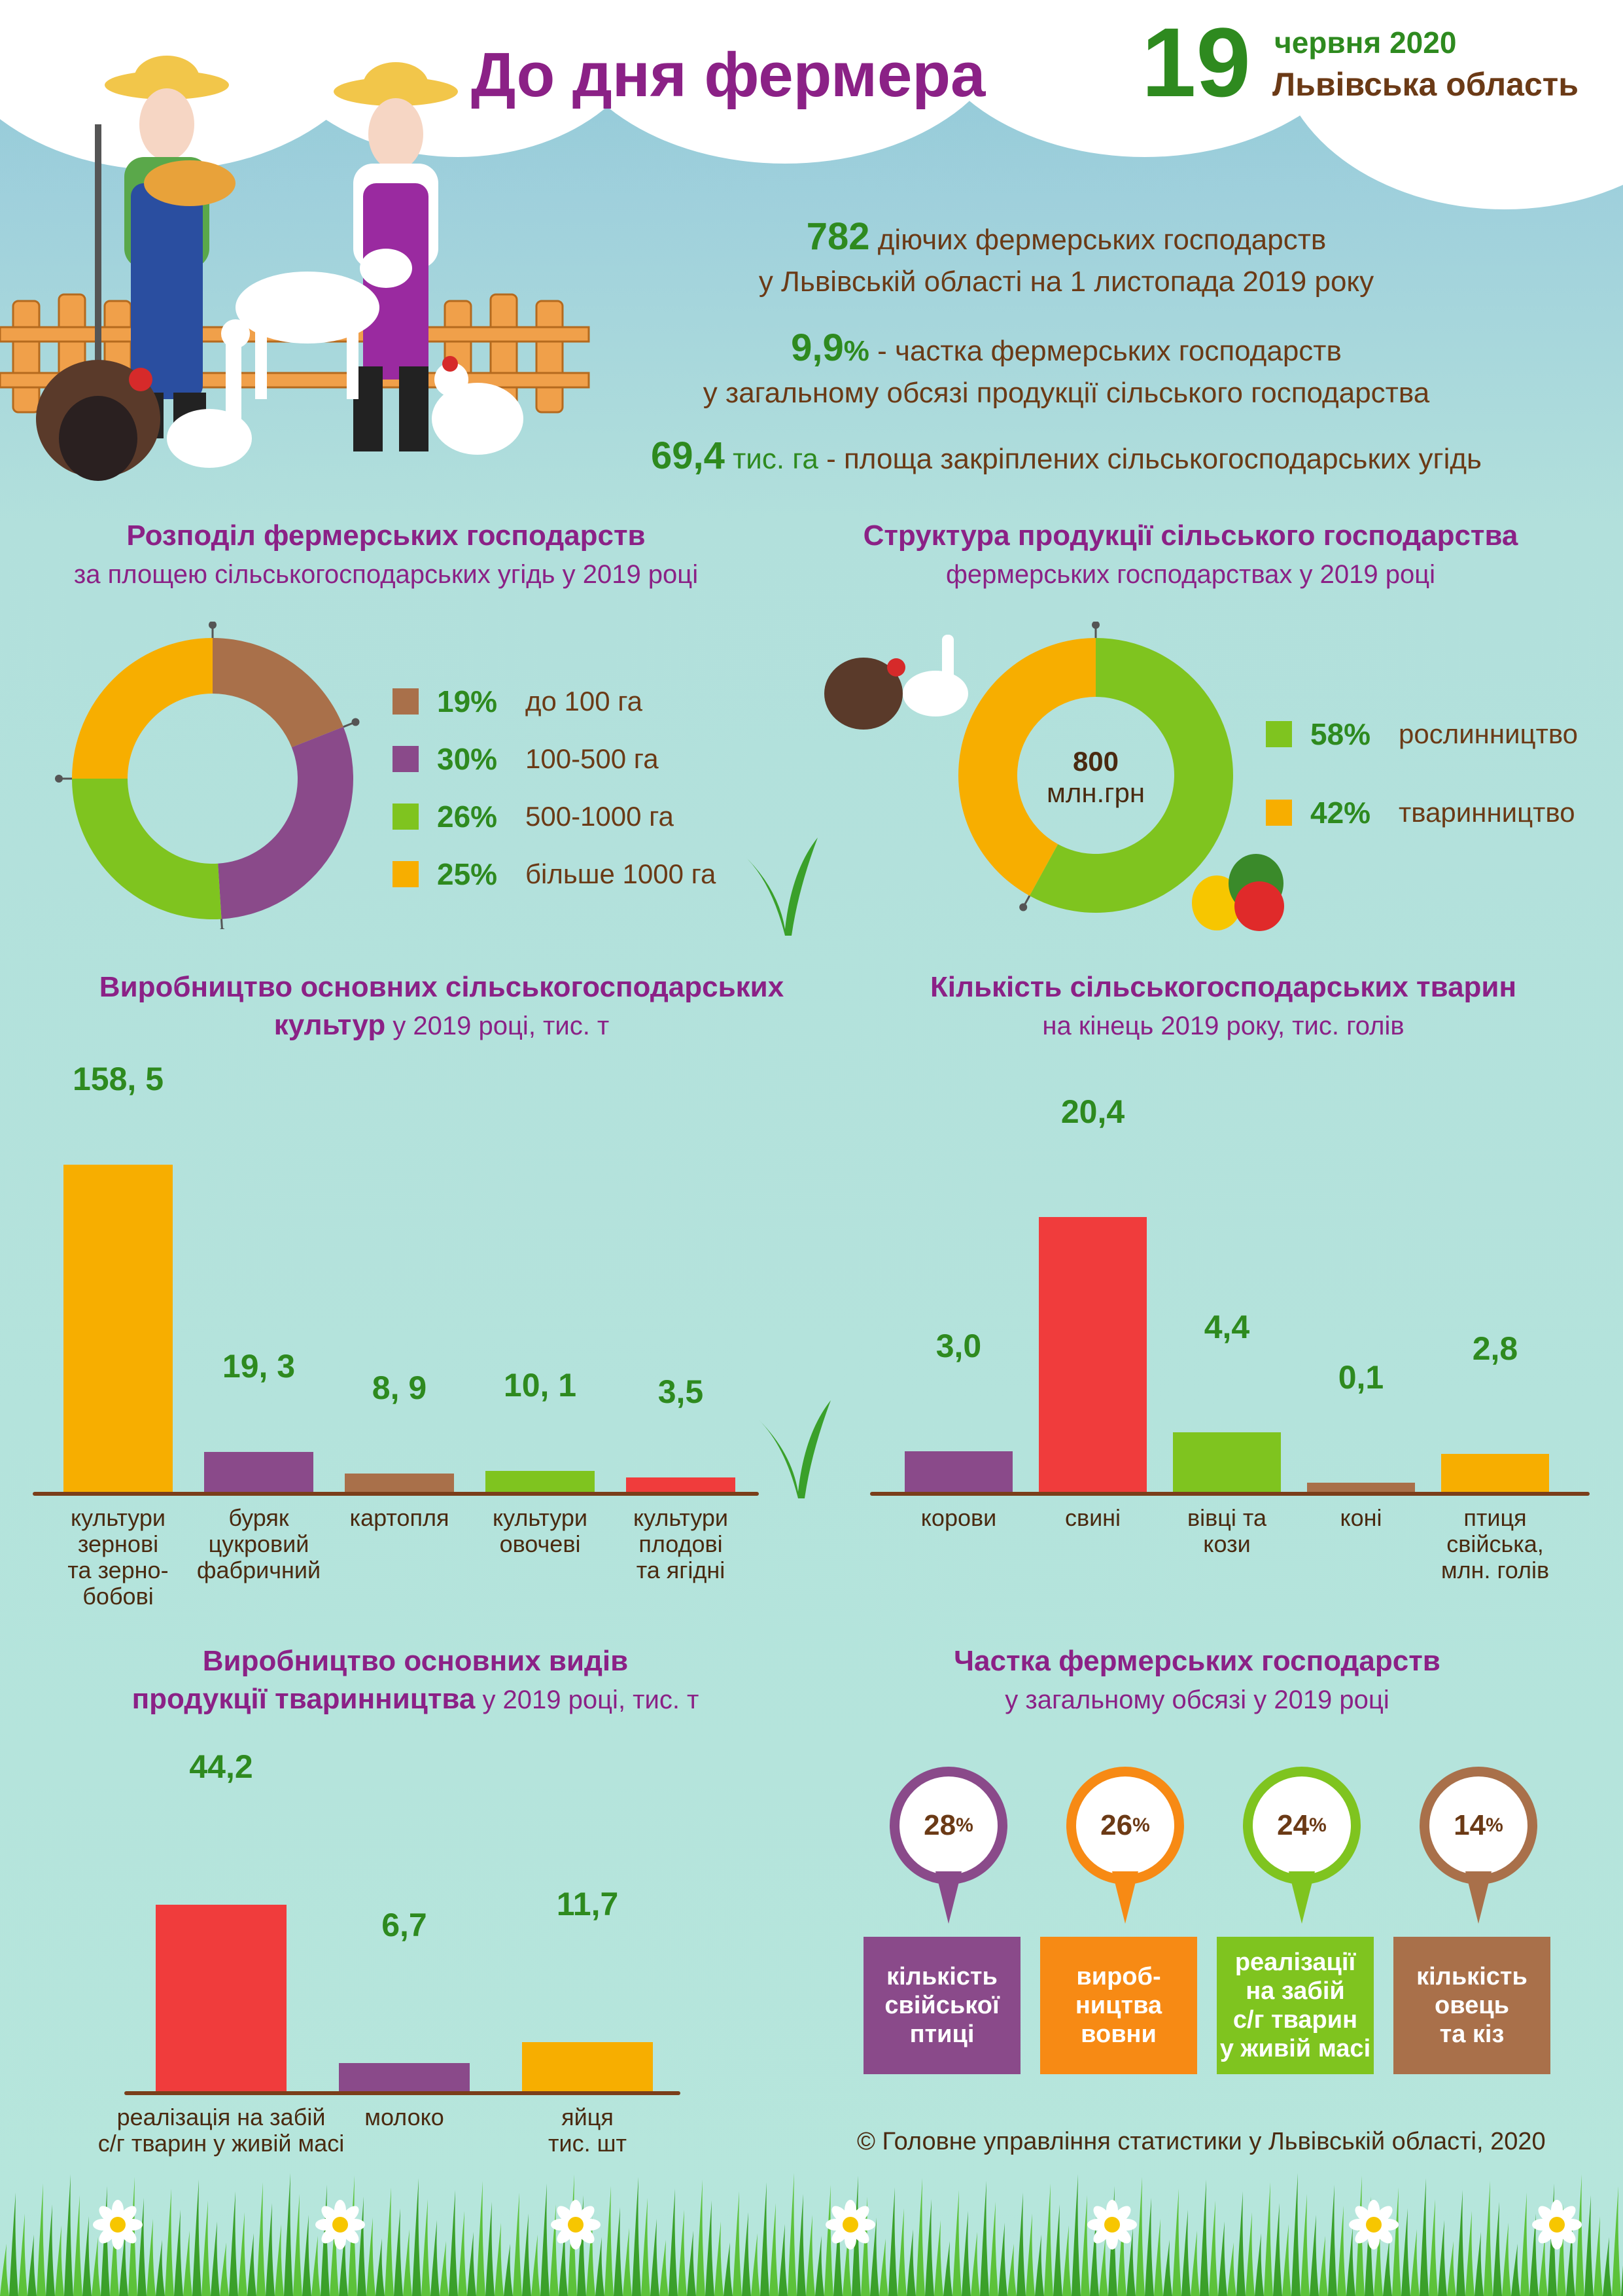  What do you see at coordinates (540, 1385) in the screenshot?
I see `bar-value-label: 10, 1` at bounding box center [540, 1385].